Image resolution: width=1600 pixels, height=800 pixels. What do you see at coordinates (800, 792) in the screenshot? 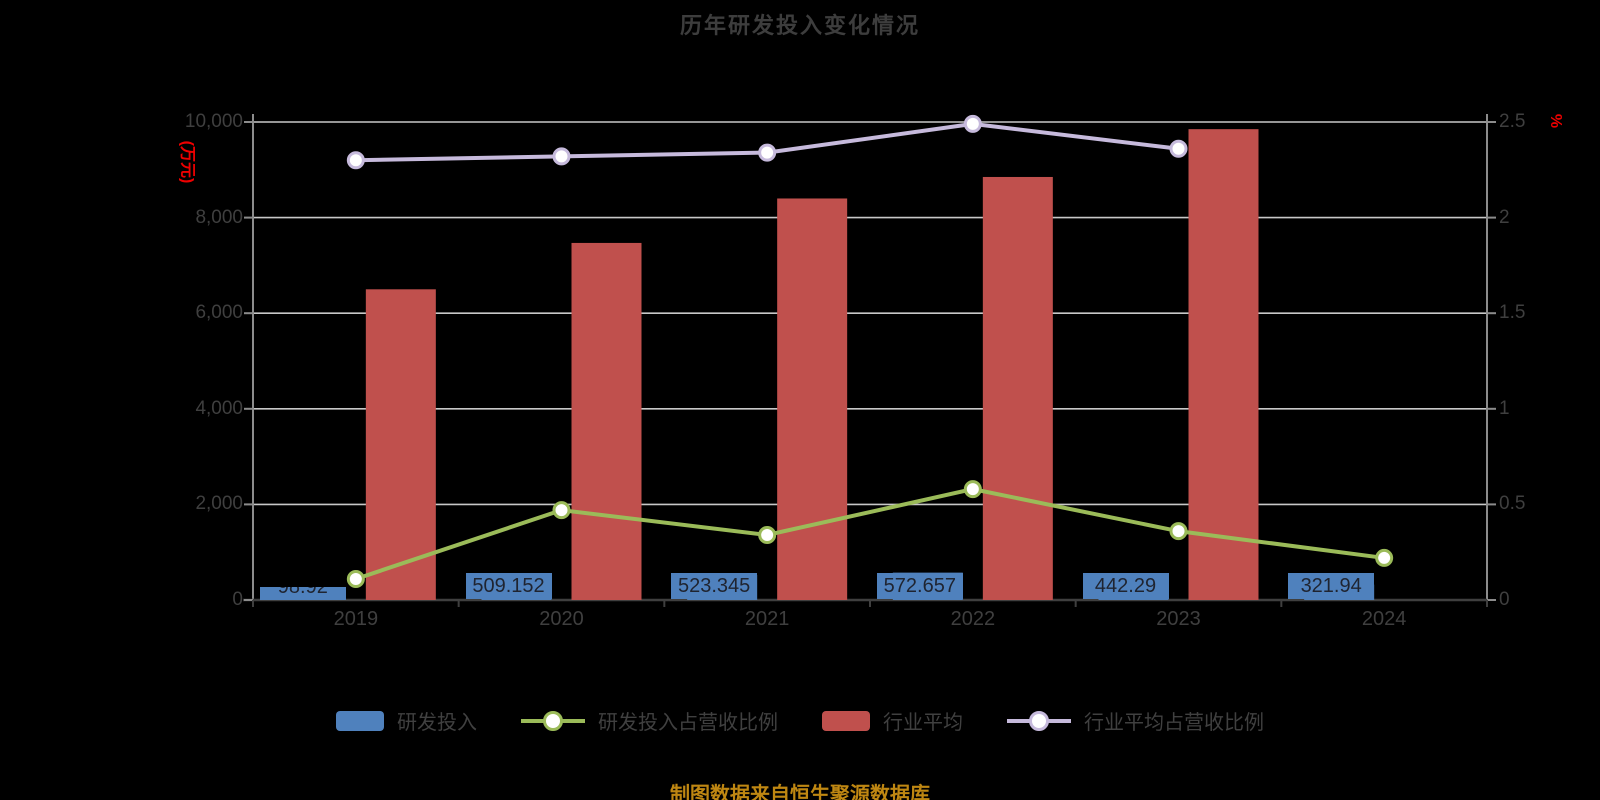
I see `data-source-caption: 制图数据来自恒生聚源数据库` at bounding box center [800, 792].